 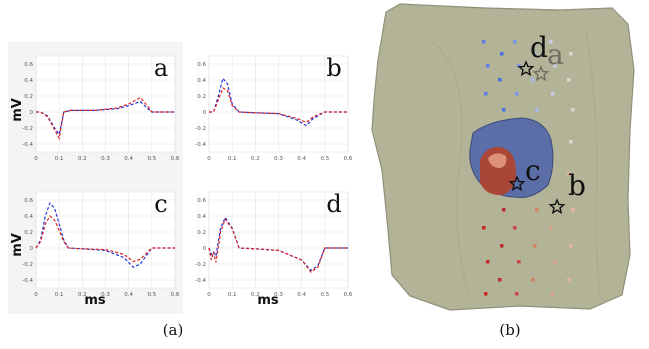 I want to click on star-d, so click(x=526, y=68).